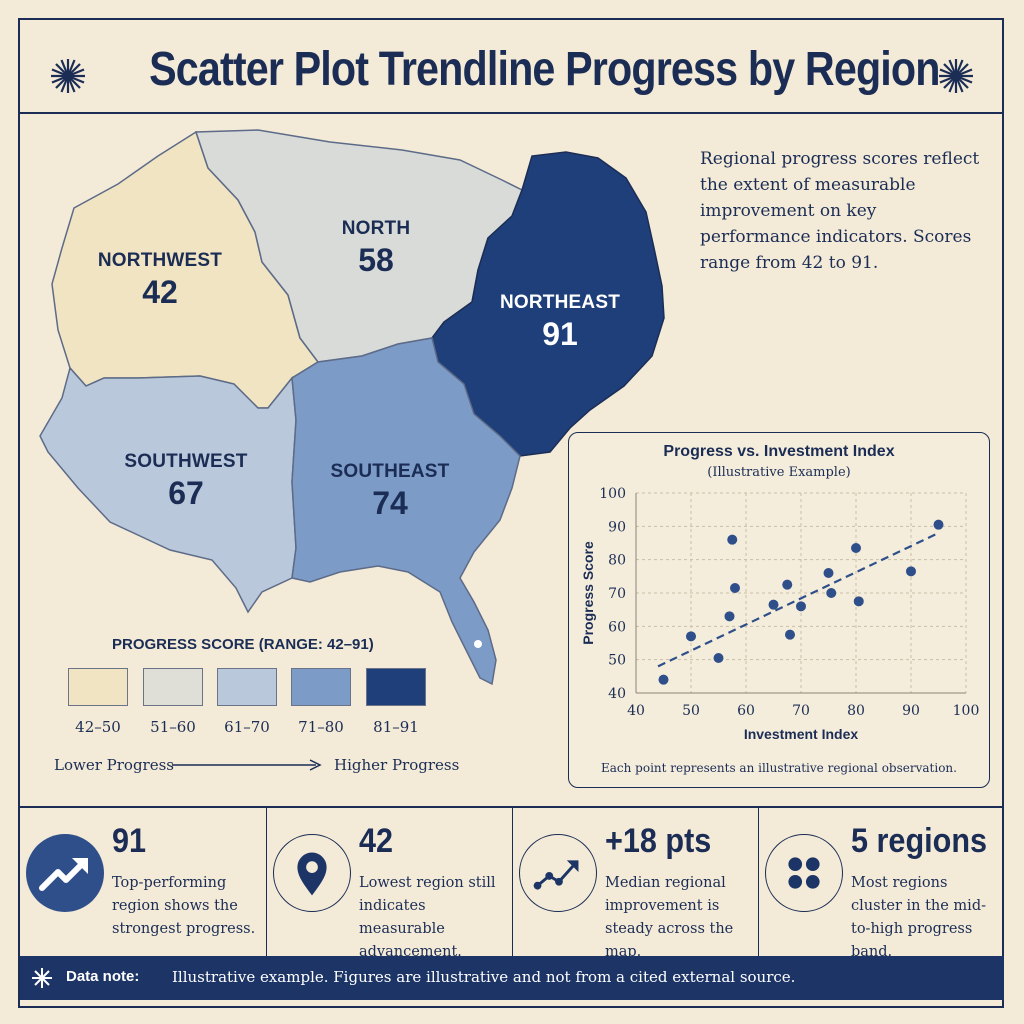 Image resolution: width=1024 pixels, height=1024 pixels. Describe the element at coordinates (114, 765) in the screenshot. I see `legend-low-label: Lower Progress` at that location.